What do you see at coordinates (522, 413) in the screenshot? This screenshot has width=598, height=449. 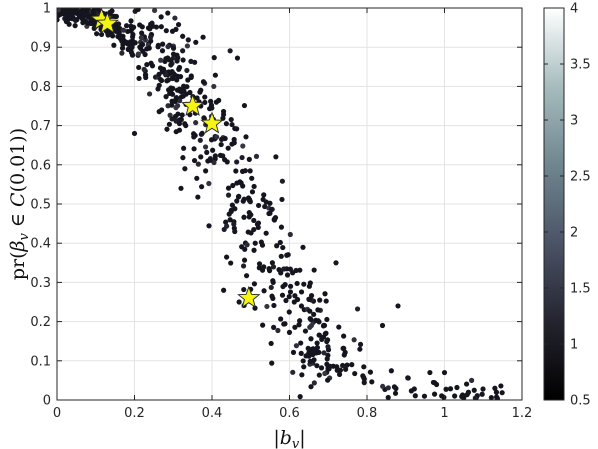 I see `x-tick-label: 1.2` at bounding box center [522, 413].